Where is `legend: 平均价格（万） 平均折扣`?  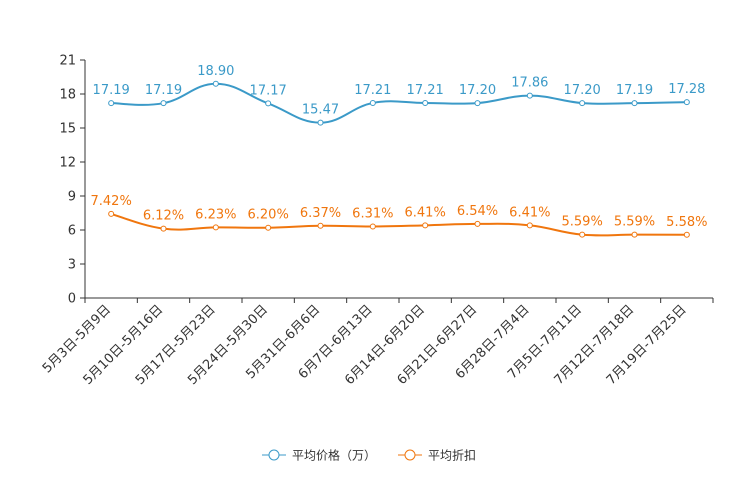 legend: 平均价格（万） 平均折扣 is located at coordinates (369, 455).